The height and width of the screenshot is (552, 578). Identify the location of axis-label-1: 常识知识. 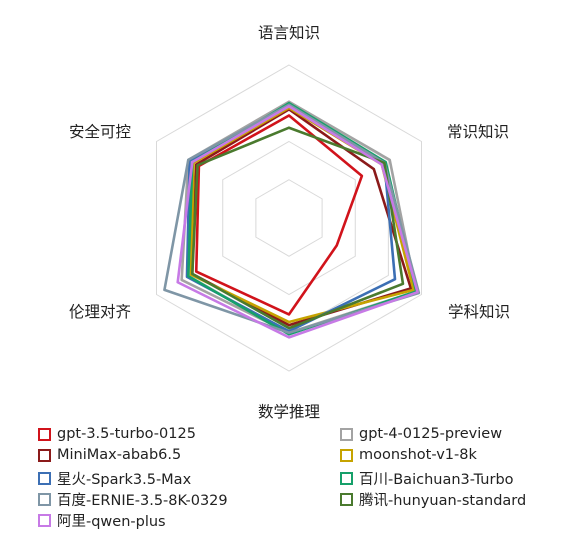
(478, 132).